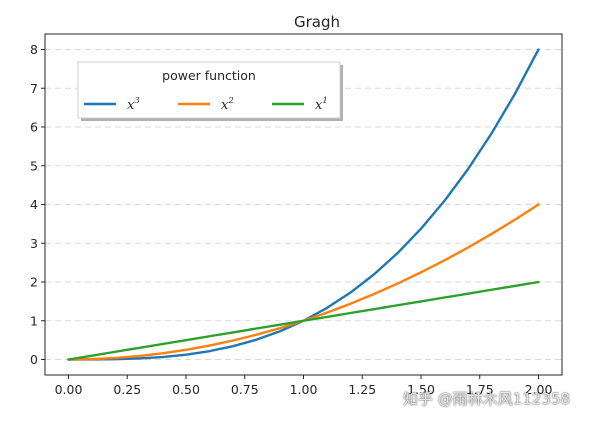 The image size is (600, 423). I want to click on x-tick-label-0: 0.00, so click(69, 389).